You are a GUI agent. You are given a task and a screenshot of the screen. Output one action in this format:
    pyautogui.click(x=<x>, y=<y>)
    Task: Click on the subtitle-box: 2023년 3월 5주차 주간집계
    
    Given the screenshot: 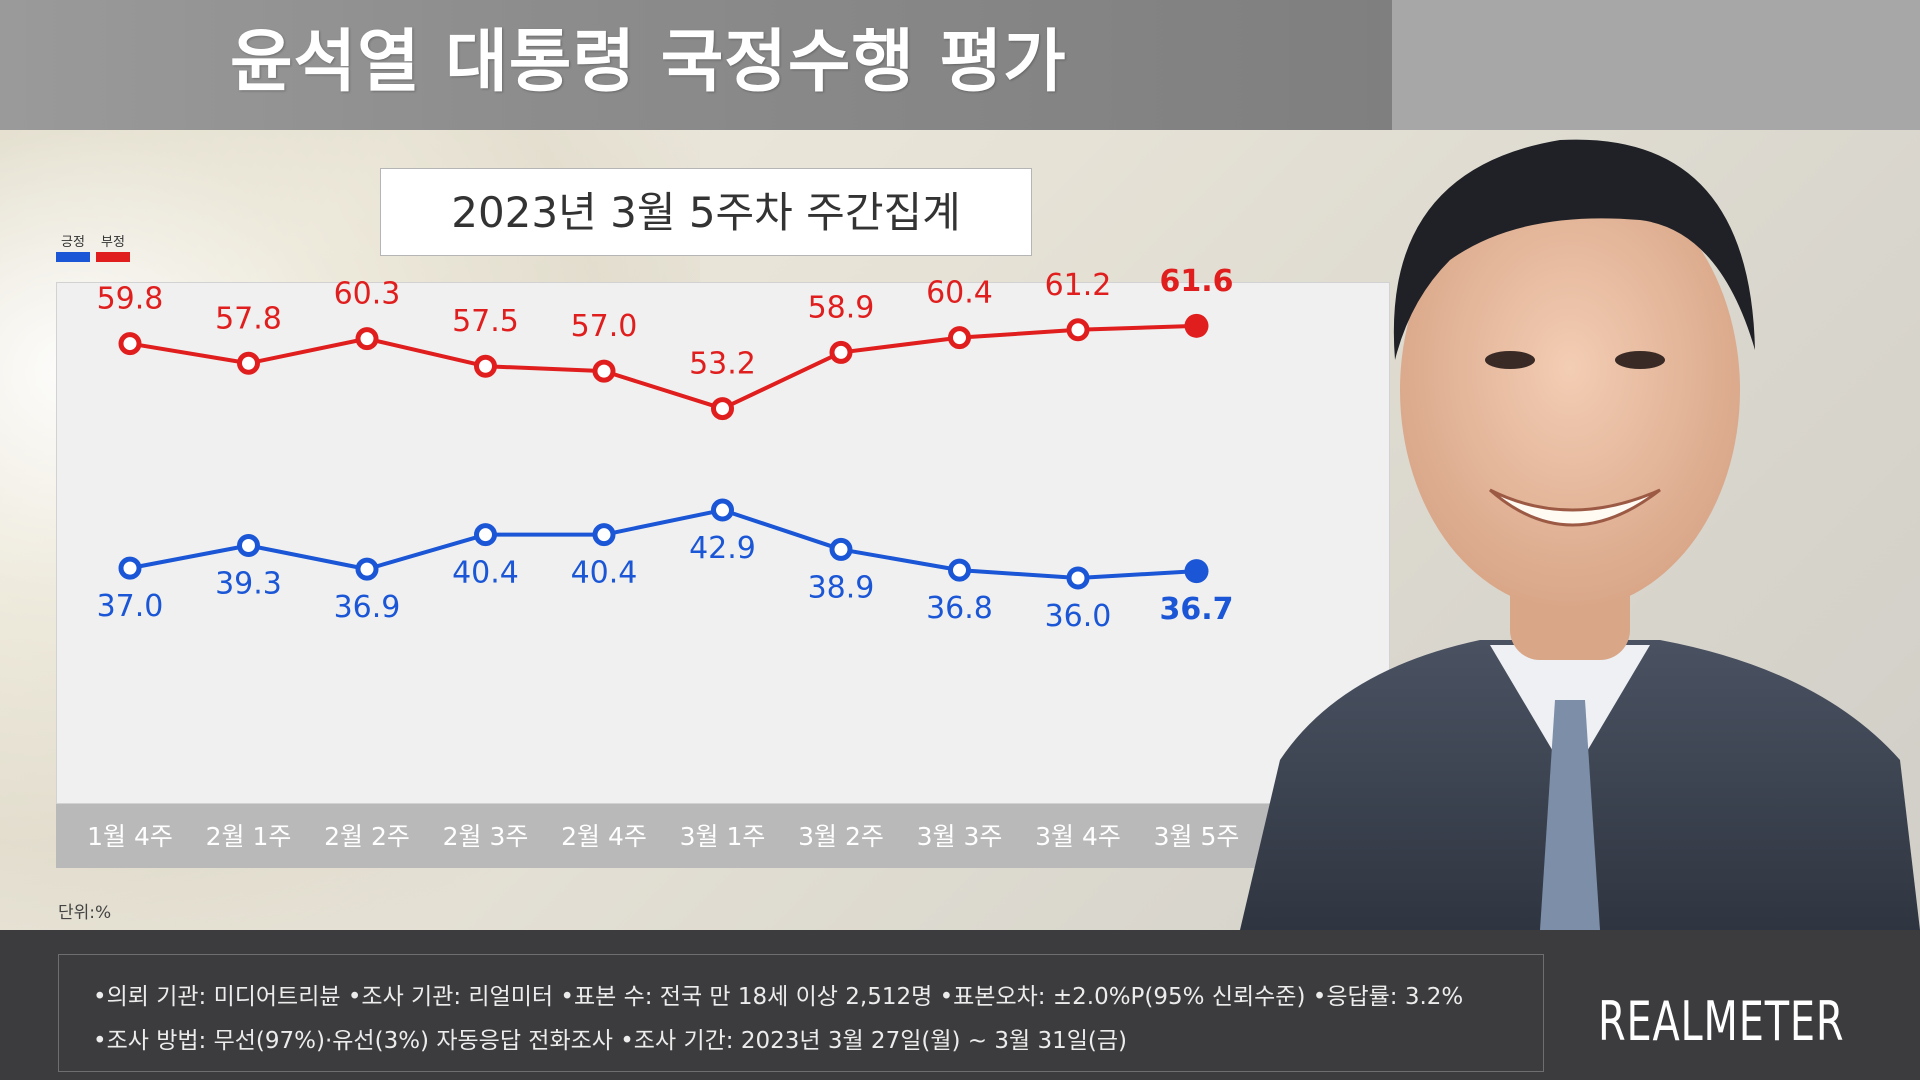 What is the action you would take?
    pyautogui.click(x=706, y=212)
    